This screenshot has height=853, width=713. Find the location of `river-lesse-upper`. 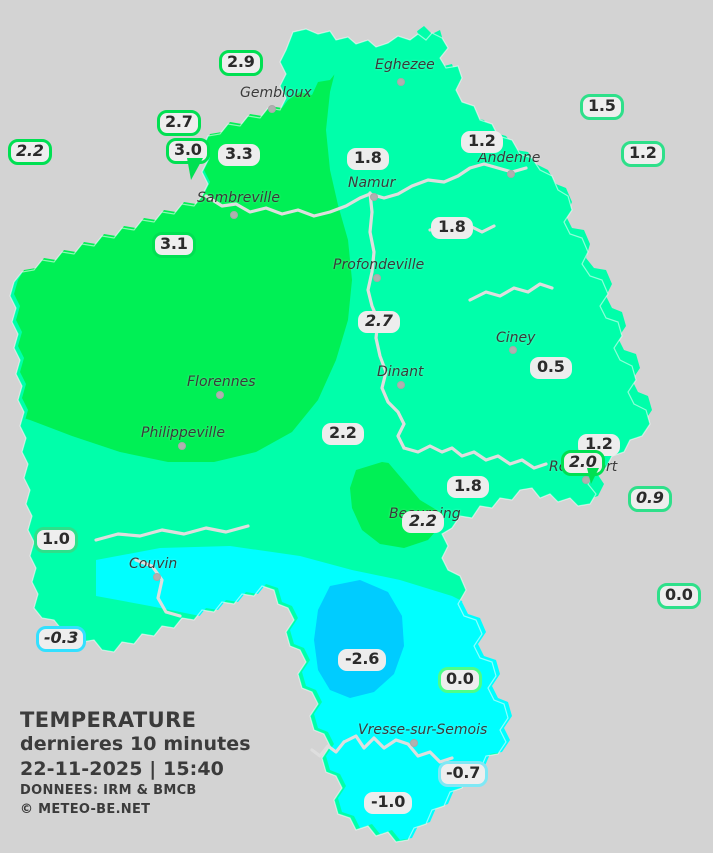

river-lesse-upper is located at coordinates (511, 292).